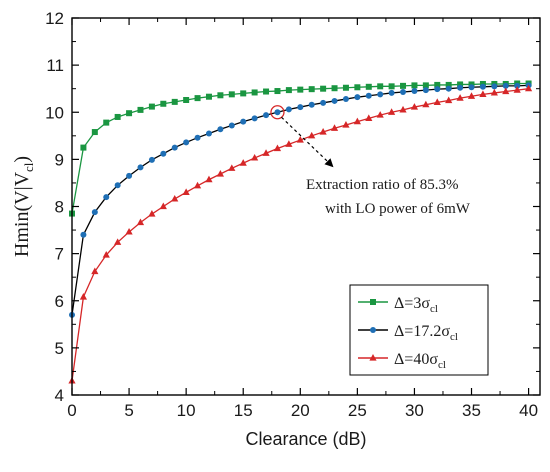 Image resolution: width=550 pixels, height=472 pixels. What do you see at coordinates (528, 410) in the screenshot?
I see `x-tick-label: 40` at bounding box center [528, 410].